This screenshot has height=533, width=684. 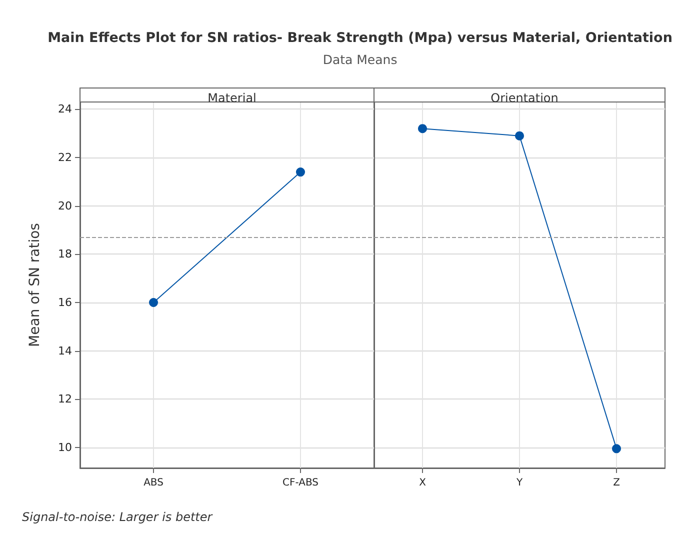 What do you see at coordinates (360, 38) in the screenshot?
I see `text: Main Effects Plot for SN ratios- Break Strength (Mpa) versus Material, Orientation` at bounding box center [360, 38].